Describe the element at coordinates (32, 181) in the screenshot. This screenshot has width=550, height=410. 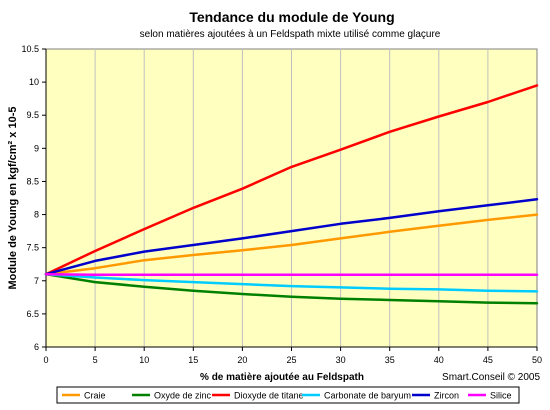
I see `y-tick-label: 8.5` at that location.